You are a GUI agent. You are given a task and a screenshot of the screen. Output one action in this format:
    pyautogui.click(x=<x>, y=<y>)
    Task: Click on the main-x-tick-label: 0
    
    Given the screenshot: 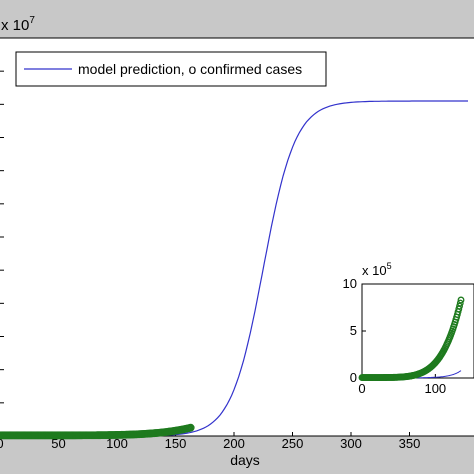 What is the action you would take?
    pyautogui.click(x=2, y=443)
    